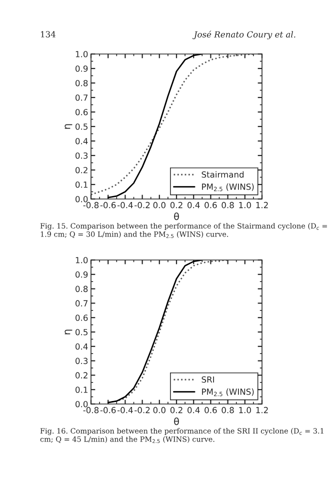 The image size is (335, 480). What do you see at coordinates (208, 379) in the screenshot?
I see `legend-label: SRI` at bounding box center [208, 379].